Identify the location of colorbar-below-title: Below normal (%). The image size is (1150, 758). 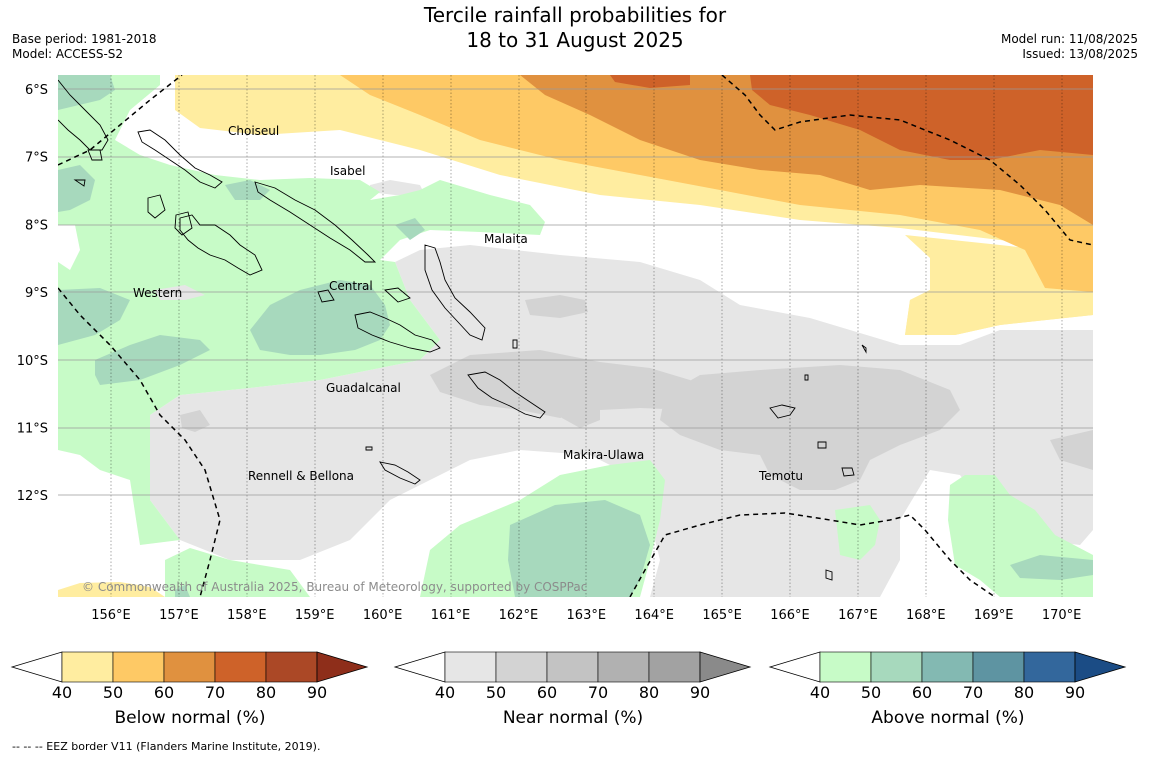
(190, 718).